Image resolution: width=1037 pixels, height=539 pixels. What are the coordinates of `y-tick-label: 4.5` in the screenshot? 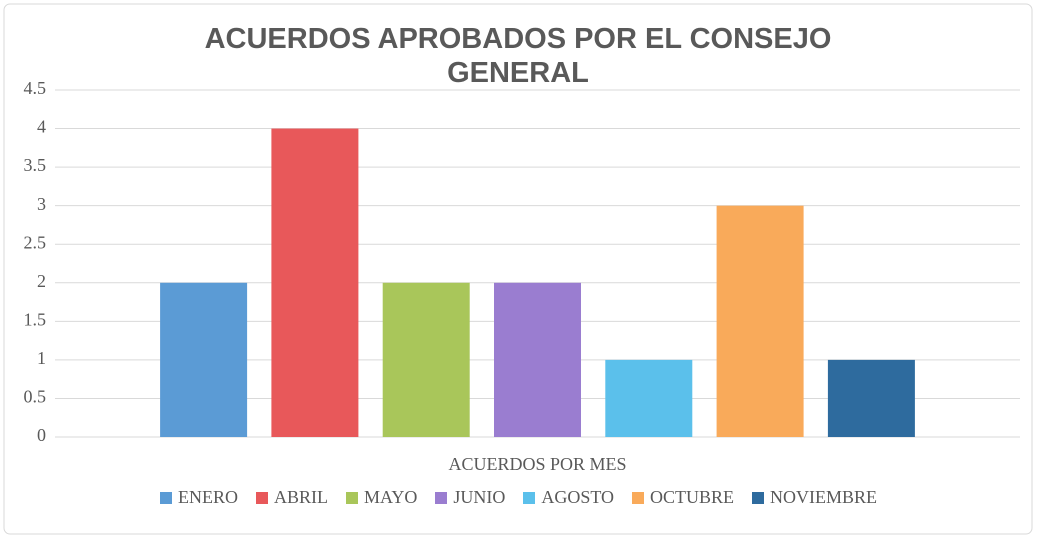 It's located at (35, 88).